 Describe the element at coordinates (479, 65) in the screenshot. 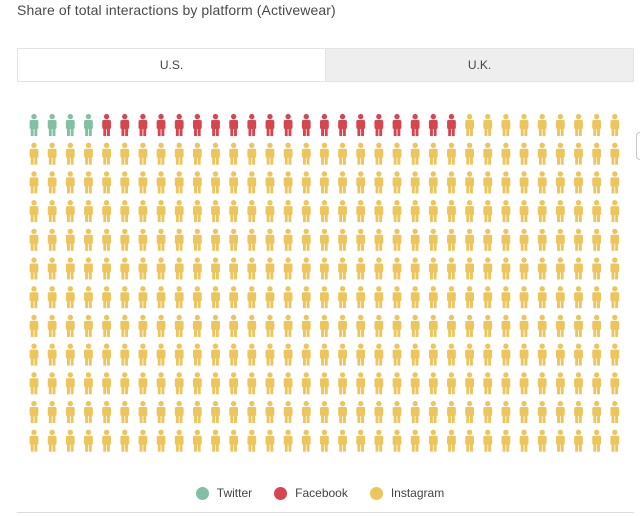

I see `tab-uk: U.K.` at that location.